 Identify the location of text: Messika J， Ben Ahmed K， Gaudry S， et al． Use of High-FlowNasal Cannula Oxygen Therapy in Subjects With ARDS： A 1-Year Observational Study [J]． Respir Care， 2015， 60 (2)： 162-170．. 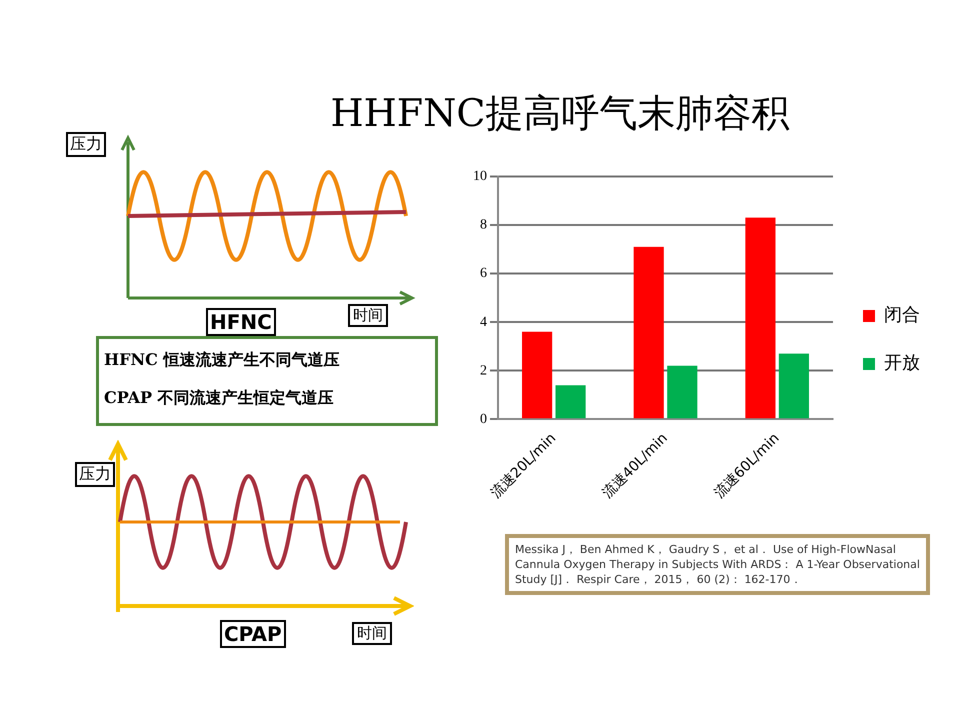
(717, 564).